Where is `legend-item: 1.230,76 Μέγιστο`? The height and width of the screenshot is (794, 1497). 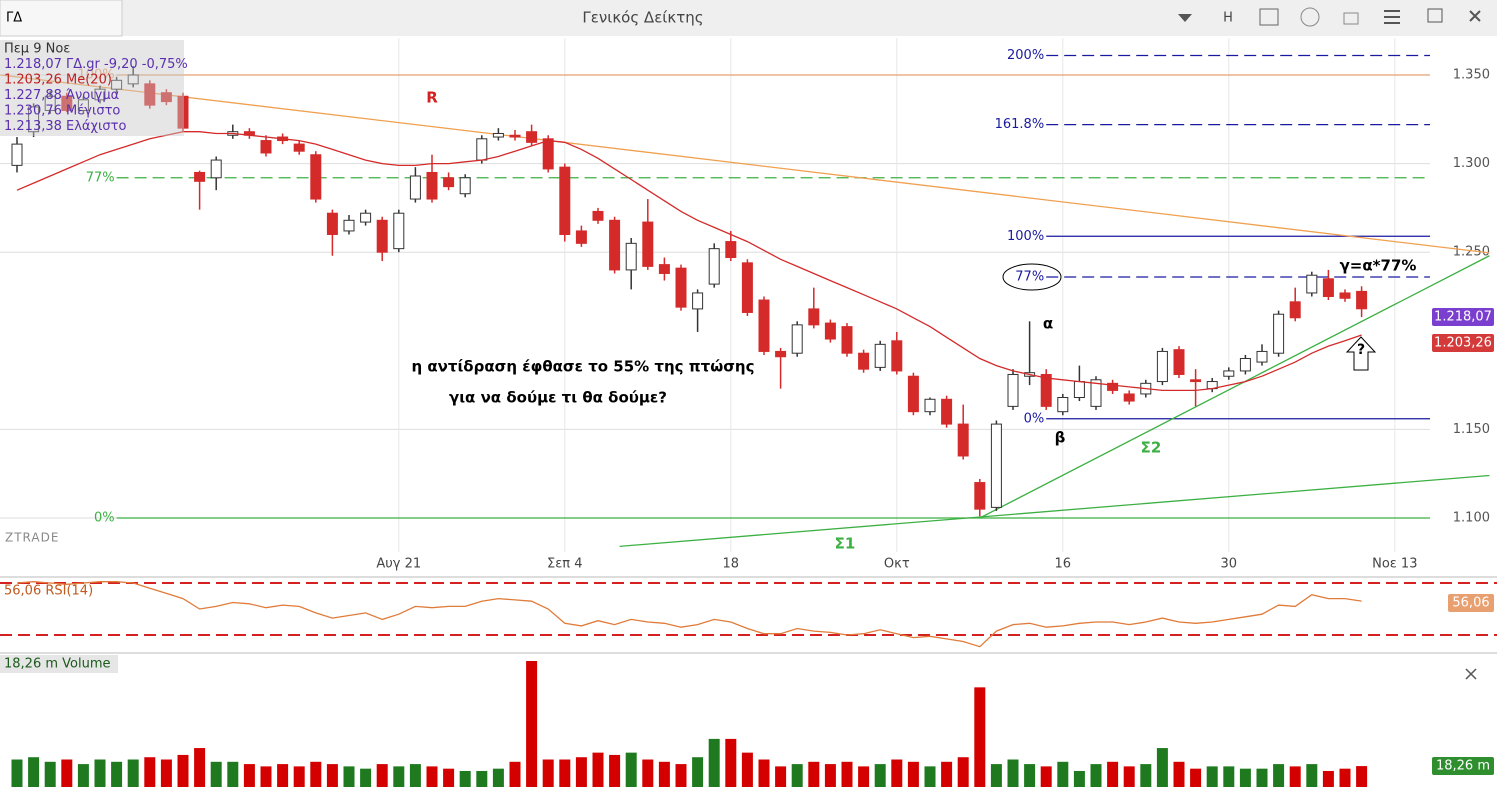
legend-item: 1.230,76 Μέγιστο is located at coordinates (62, 111).